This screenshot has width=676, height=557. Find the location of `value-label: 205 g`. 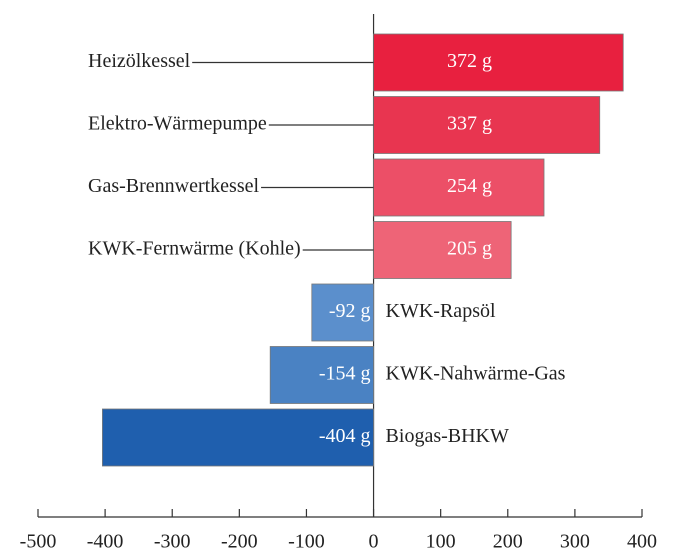

value-label: 205 g is located at coordinates (469, 249).